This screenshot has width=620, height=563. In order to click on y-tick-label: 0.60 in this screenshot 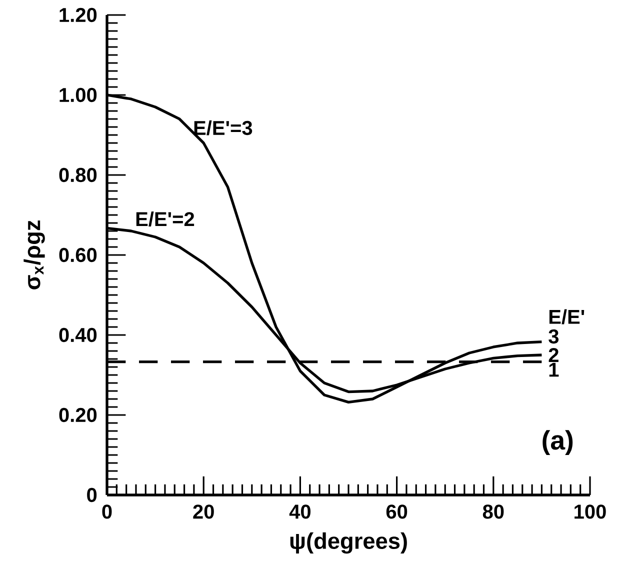, I will do `click(78, 255)`.